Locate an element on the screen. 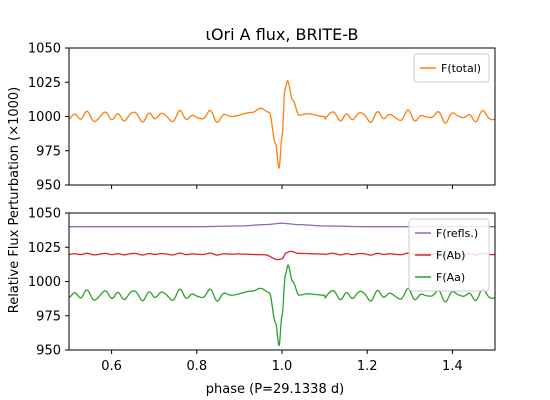 Image resolution: width=550 pixels, height=400 pixels. top-y-tick-label: 950 is located at coordinates (48, 186).